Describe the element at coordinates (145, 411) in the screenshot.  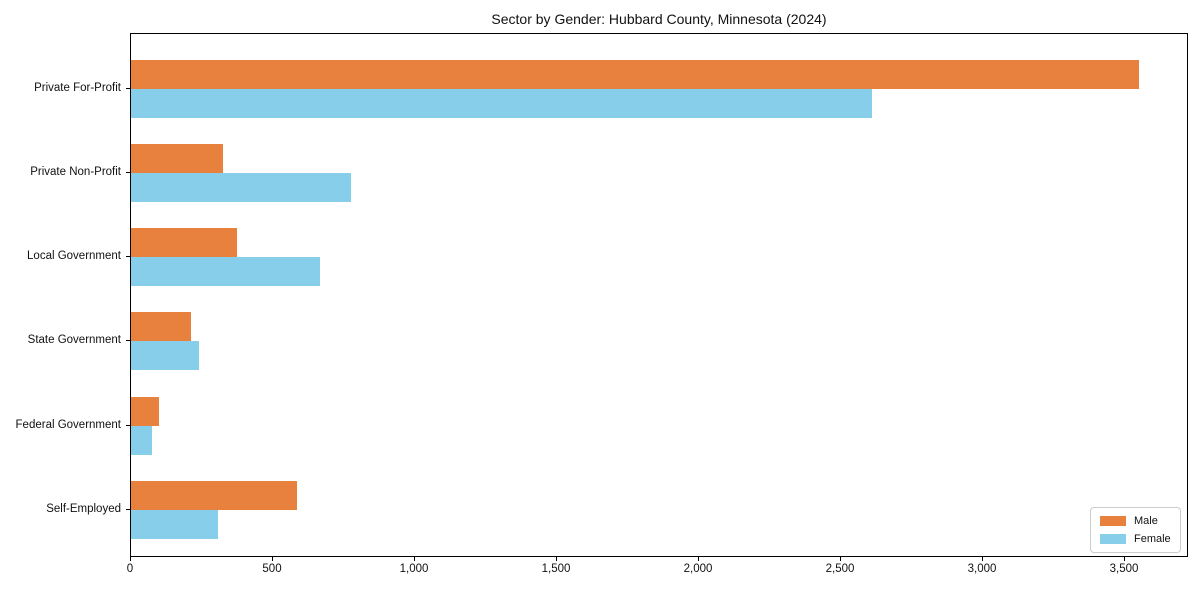
I see `bar-male-federal-government` at that location.